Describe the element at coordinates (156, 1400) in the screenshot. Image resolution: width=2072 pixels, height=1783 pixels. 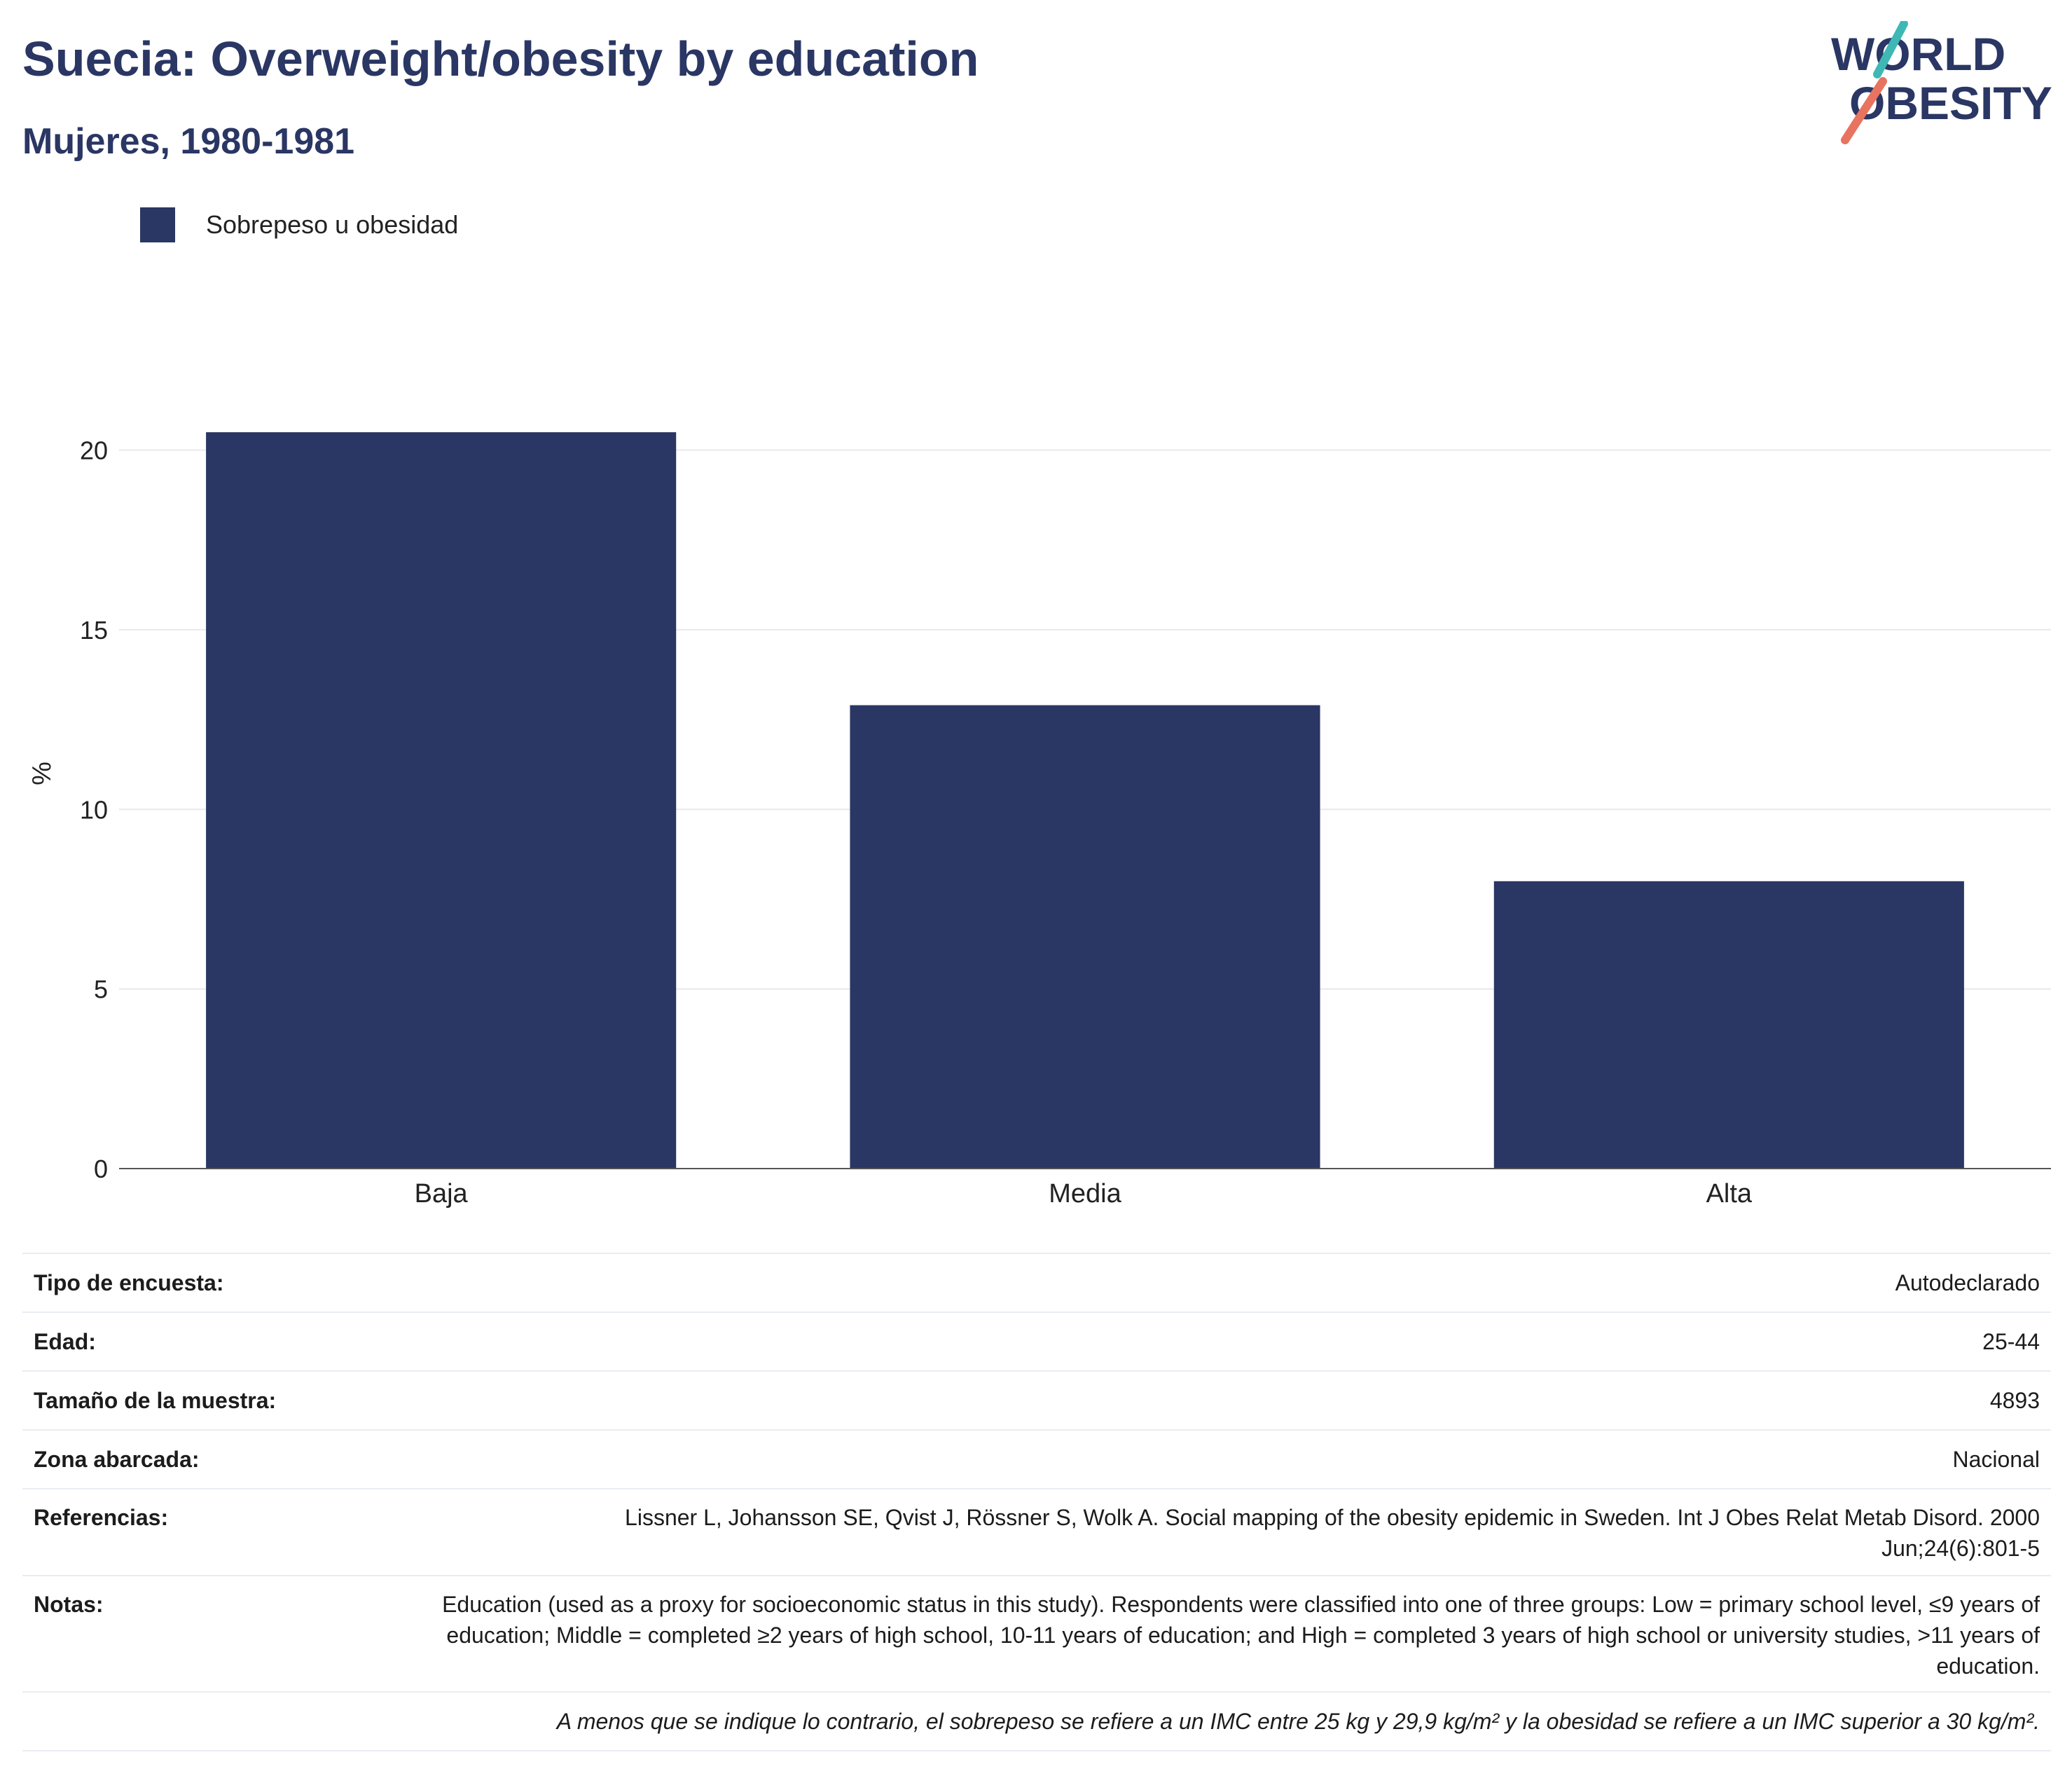
I see `sample-size-label: Tamaño de la muestra:` at that location.